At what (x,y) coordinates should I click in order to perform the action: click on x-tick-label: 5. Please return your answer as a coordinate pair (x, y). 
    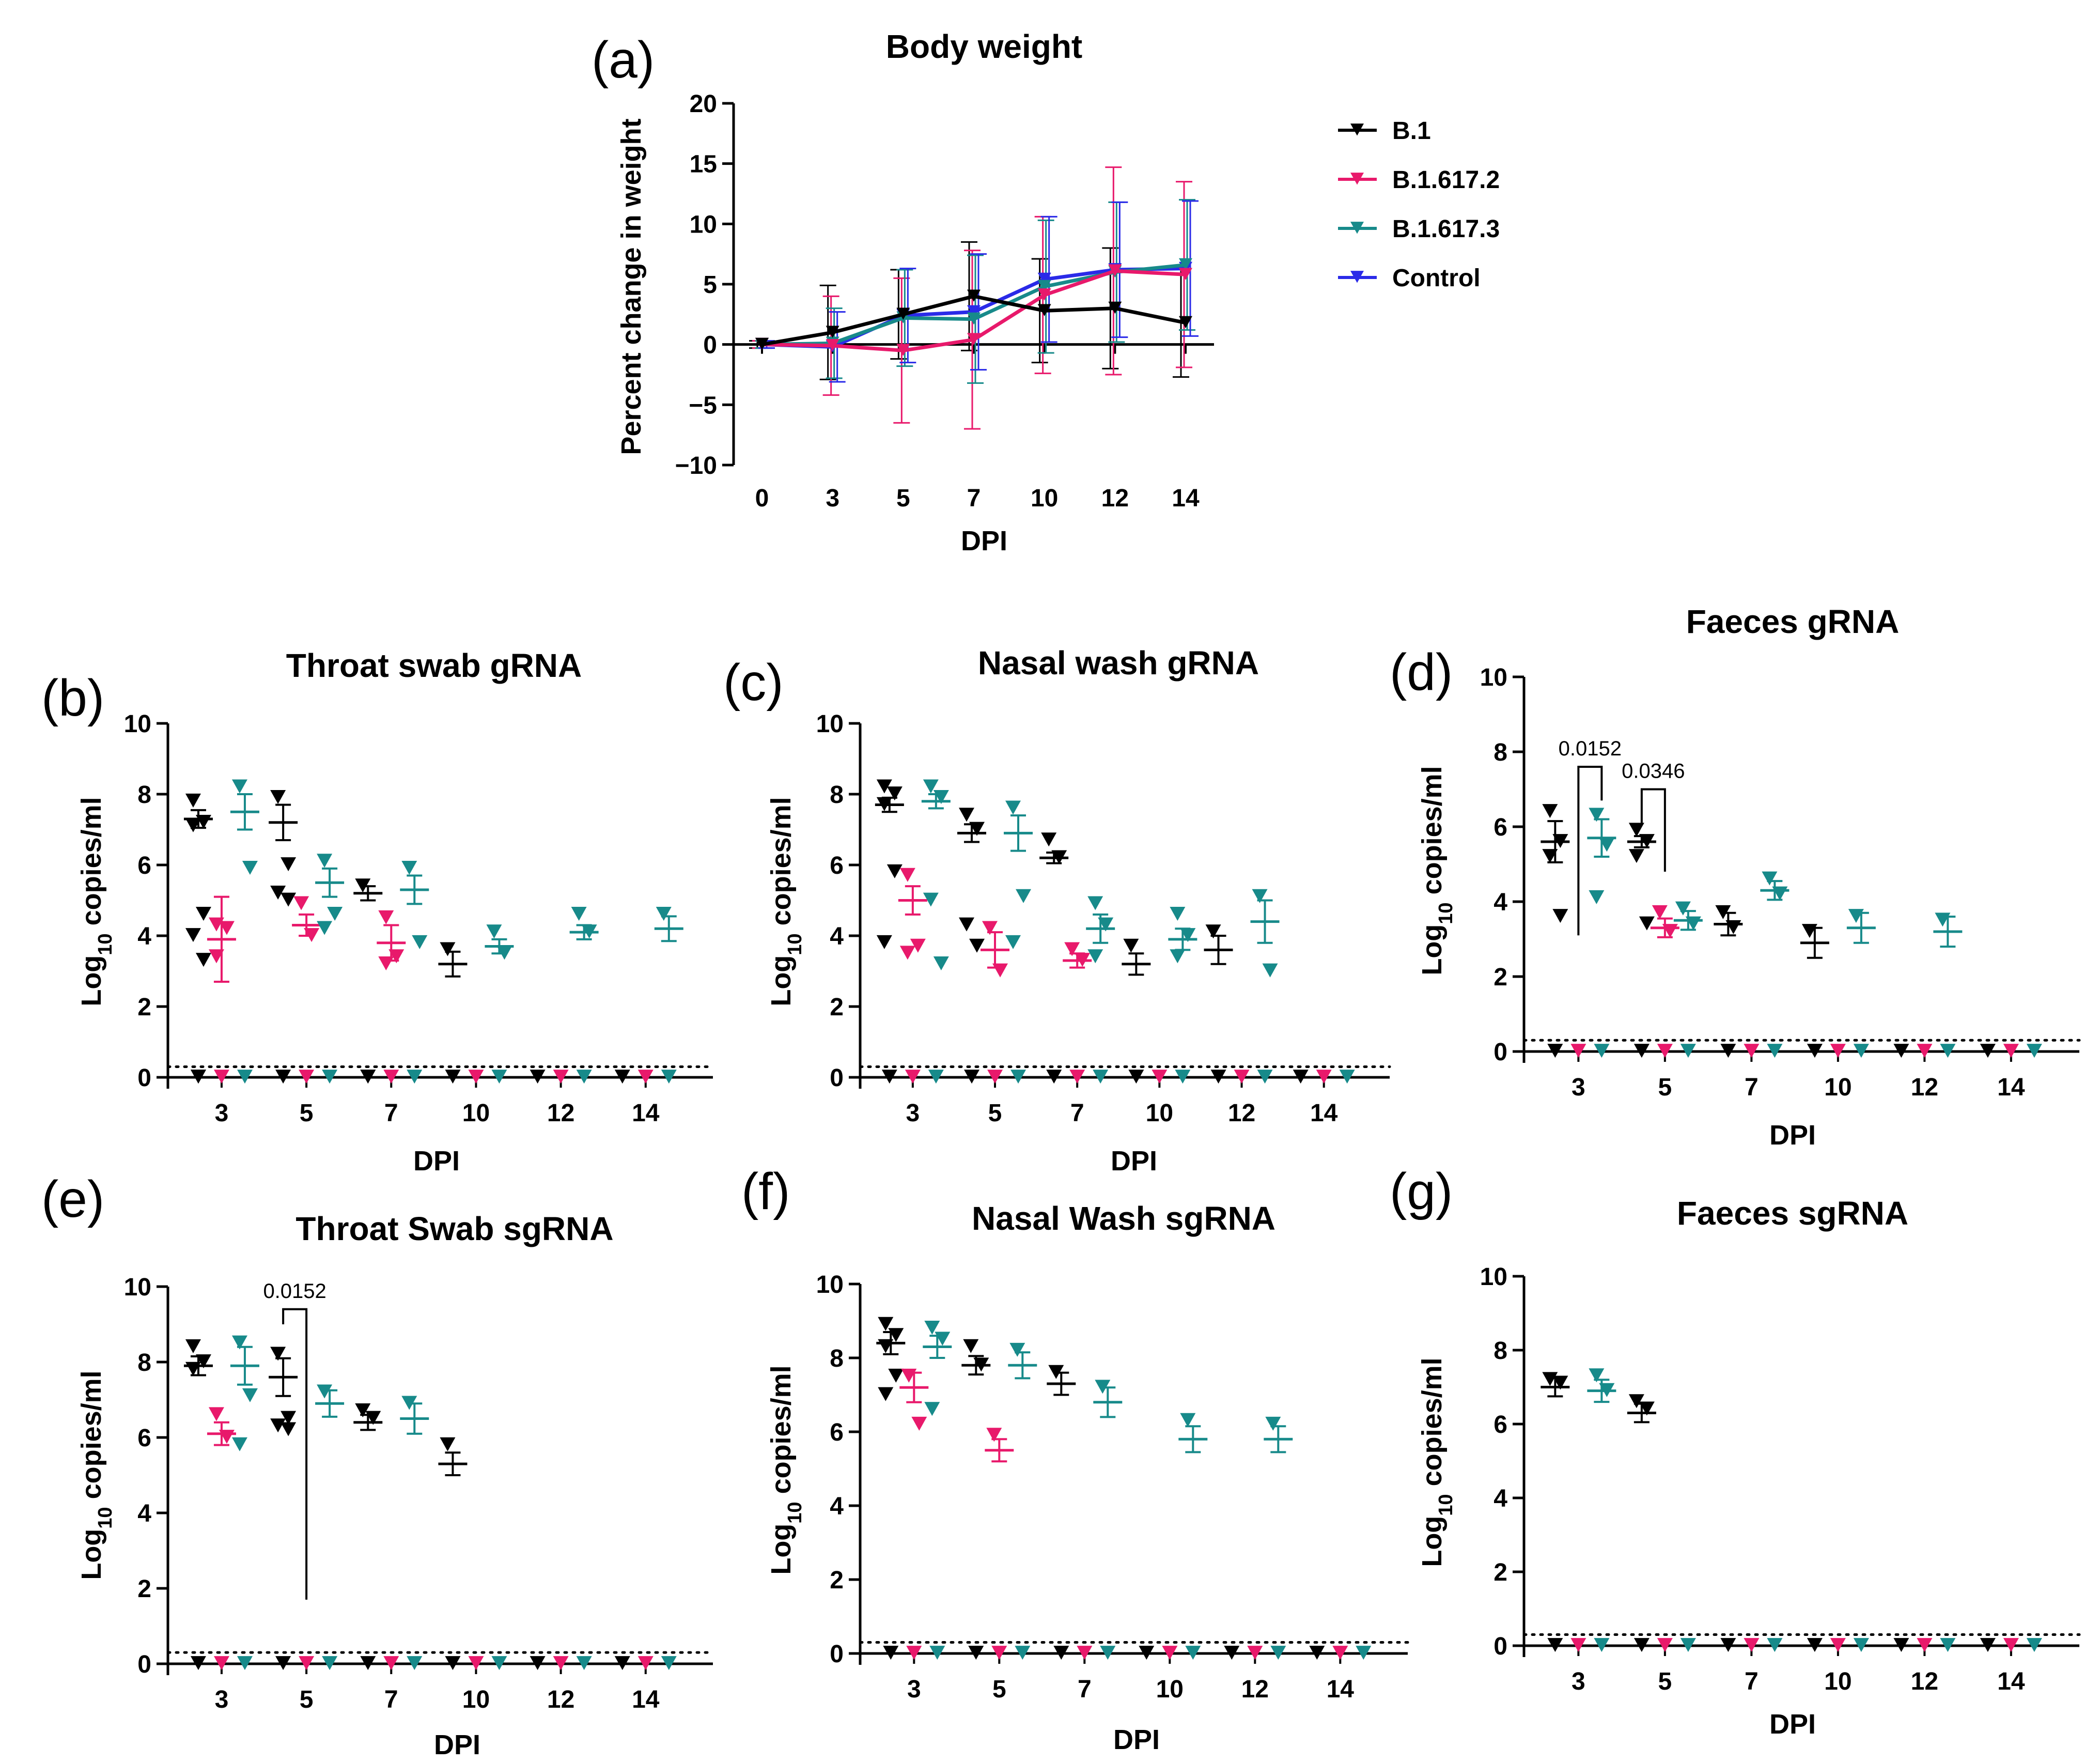
    Looking at the image, I should click on (307, 1113).